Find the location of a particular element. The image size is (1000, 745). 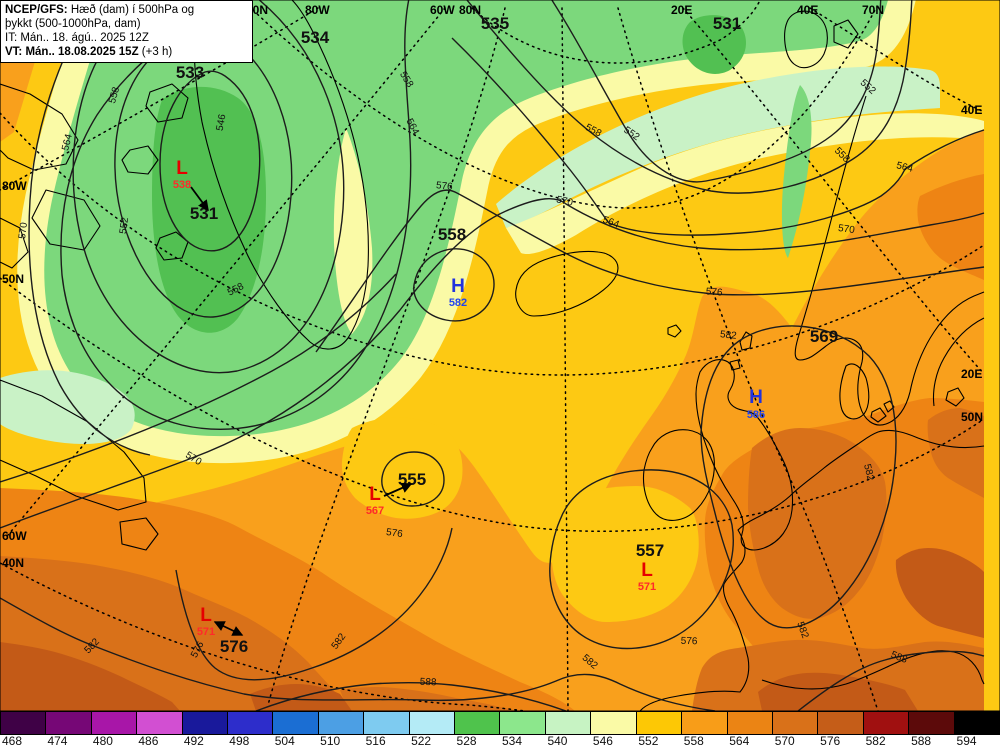

parallel-80n is located at coordinates (616, 32).